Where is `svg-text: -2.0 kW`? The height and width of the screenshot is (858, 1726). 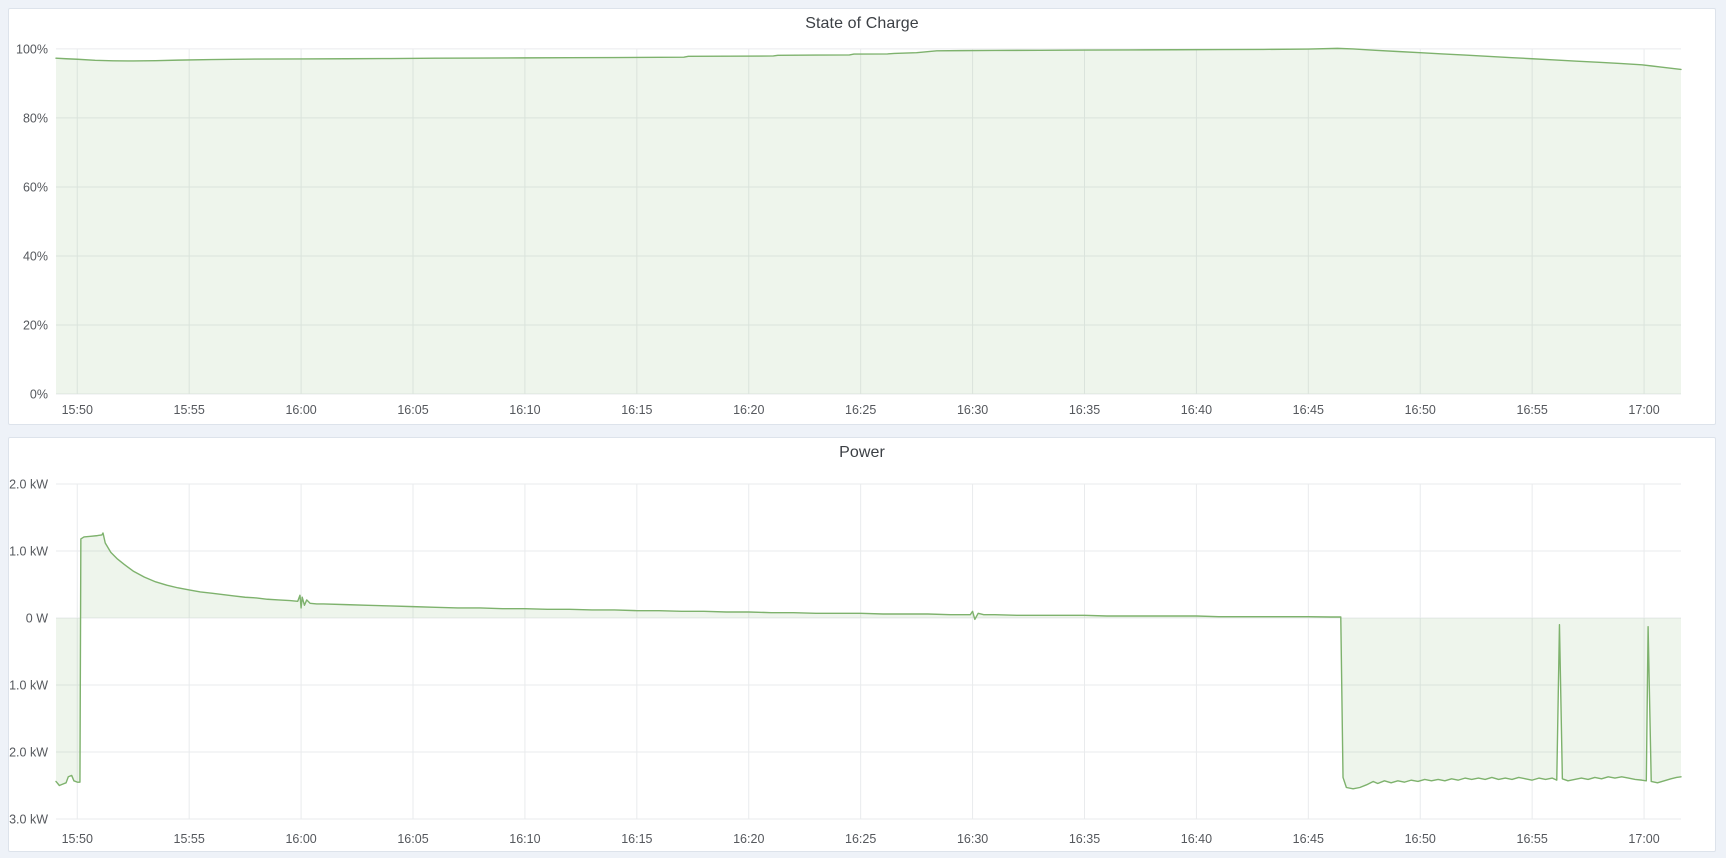
svg-text: -2.0 kW is located at coordinates (28, 752).